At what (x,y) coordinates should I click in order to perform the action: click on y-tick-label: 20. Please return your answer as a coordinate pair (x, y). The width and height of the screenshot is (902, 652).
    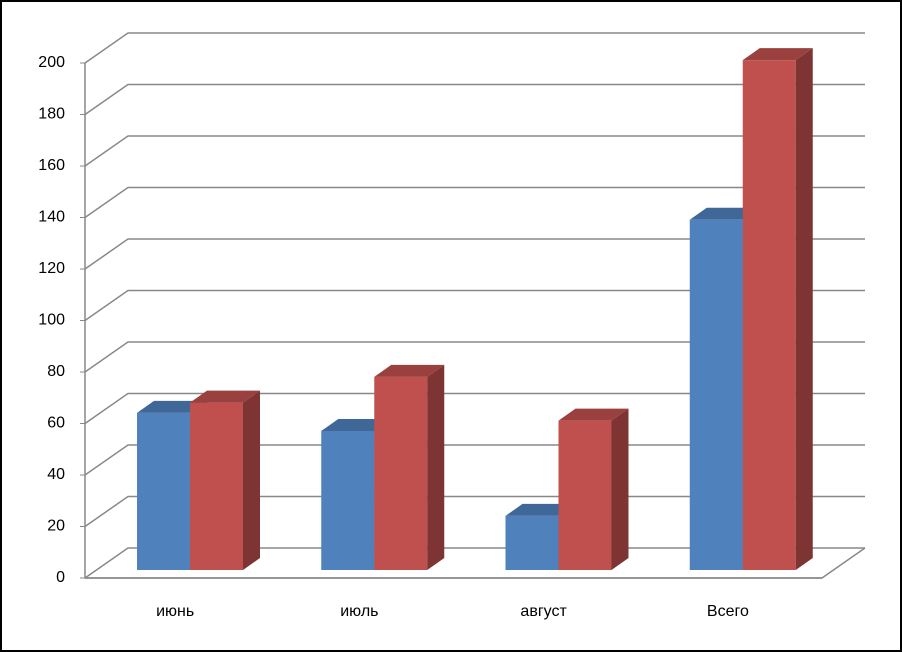
    Looking at the image, I should click on (56, 526).